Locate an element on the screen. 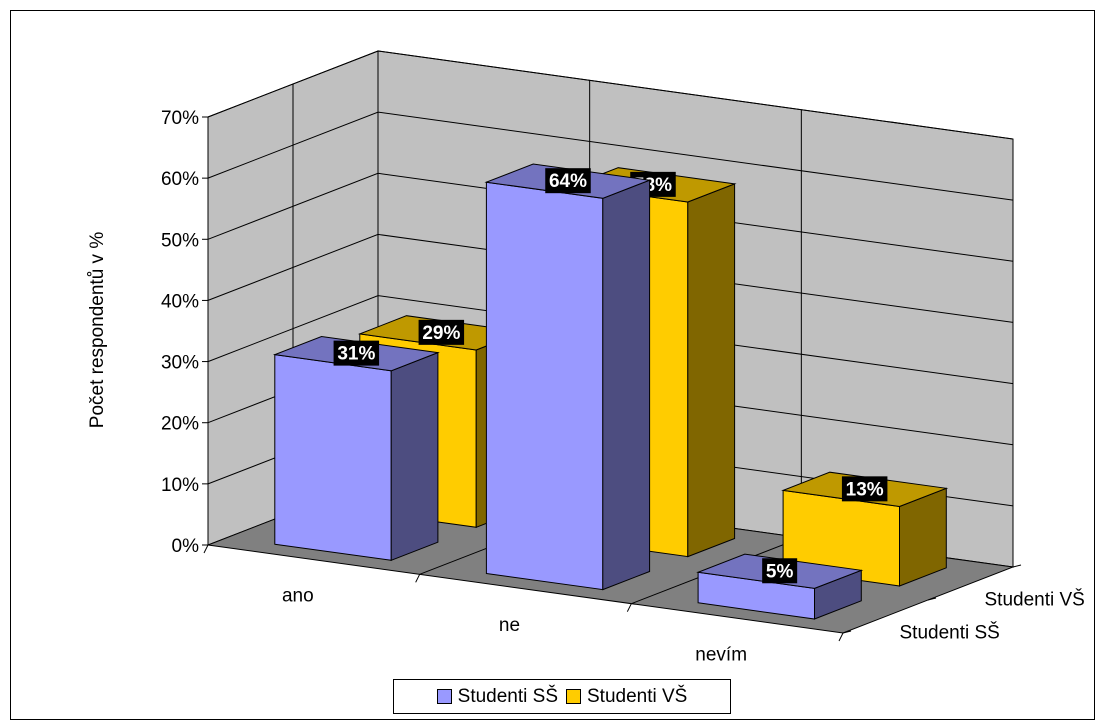  data-label: 5% is located at coordinates (780, 571).